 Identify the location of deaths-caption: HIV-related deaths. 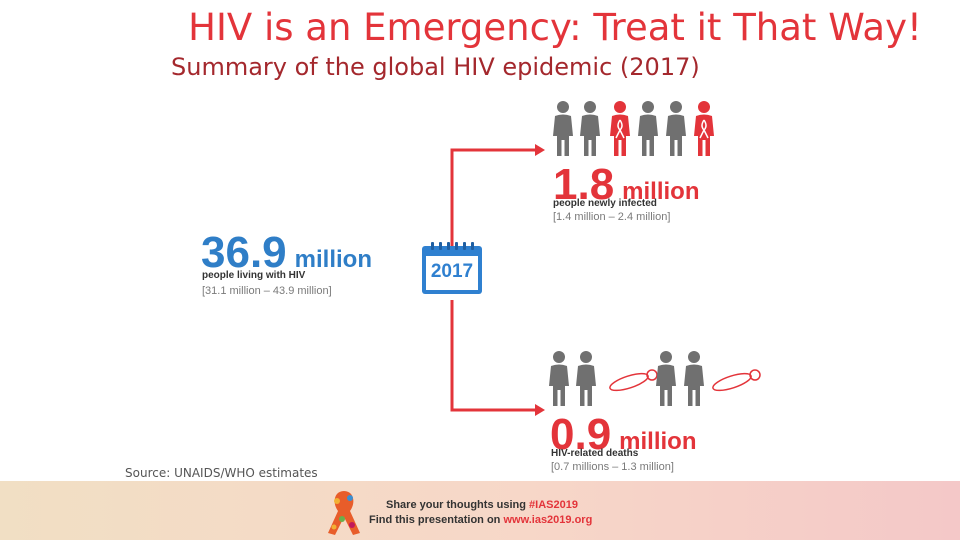
(595, 453).